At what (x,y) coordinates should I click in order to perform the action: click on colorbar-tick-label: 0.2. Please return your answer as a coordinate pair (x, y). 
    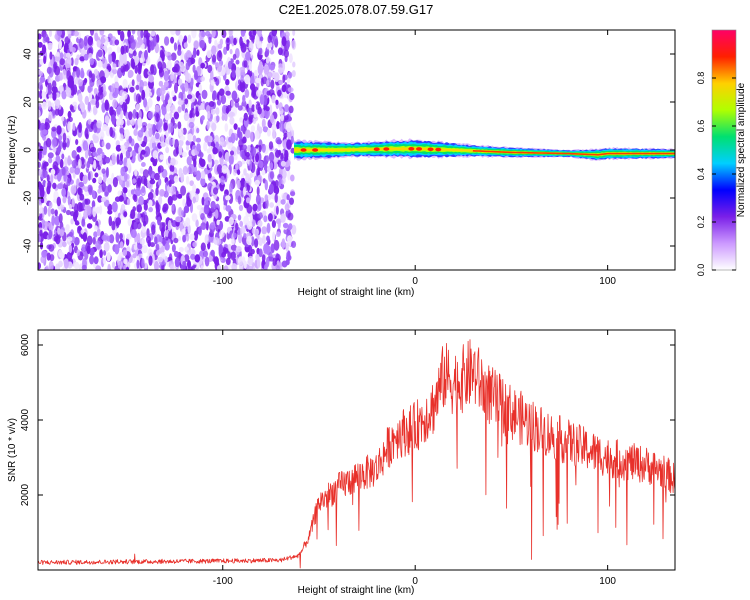
    Looking at the image, I should click on (701, 222).